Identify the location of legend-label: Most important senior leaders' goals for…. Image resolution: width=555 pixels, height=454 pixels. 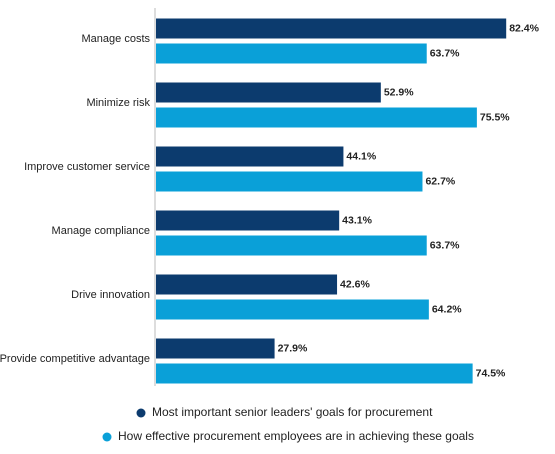
(292, 412).